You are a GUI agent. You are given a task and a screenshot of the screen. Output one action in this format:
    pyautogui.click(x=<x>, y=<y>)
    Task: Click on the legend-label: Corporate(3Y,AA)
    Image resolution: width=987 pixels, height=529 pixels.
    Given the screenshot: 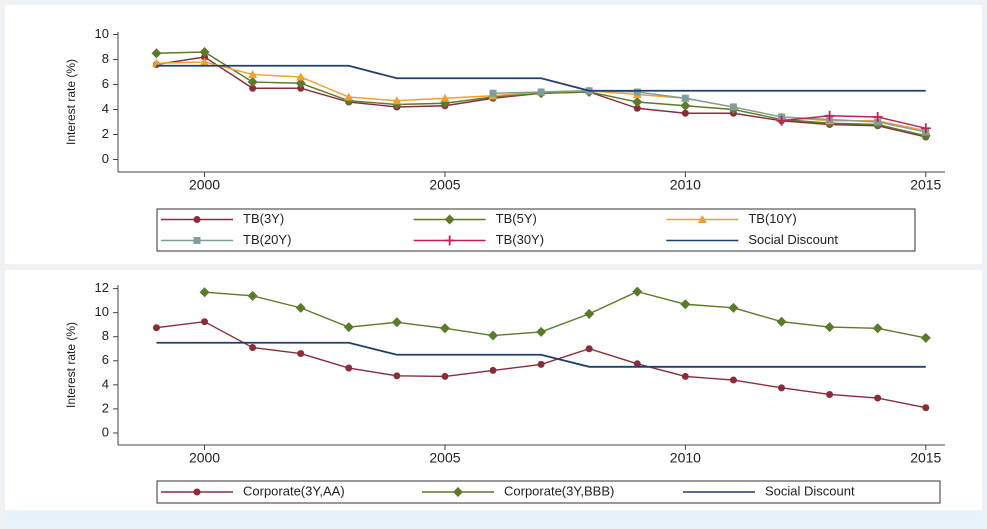 What is the action you would take?
    pyautogui.click(x=294, y=490)
    